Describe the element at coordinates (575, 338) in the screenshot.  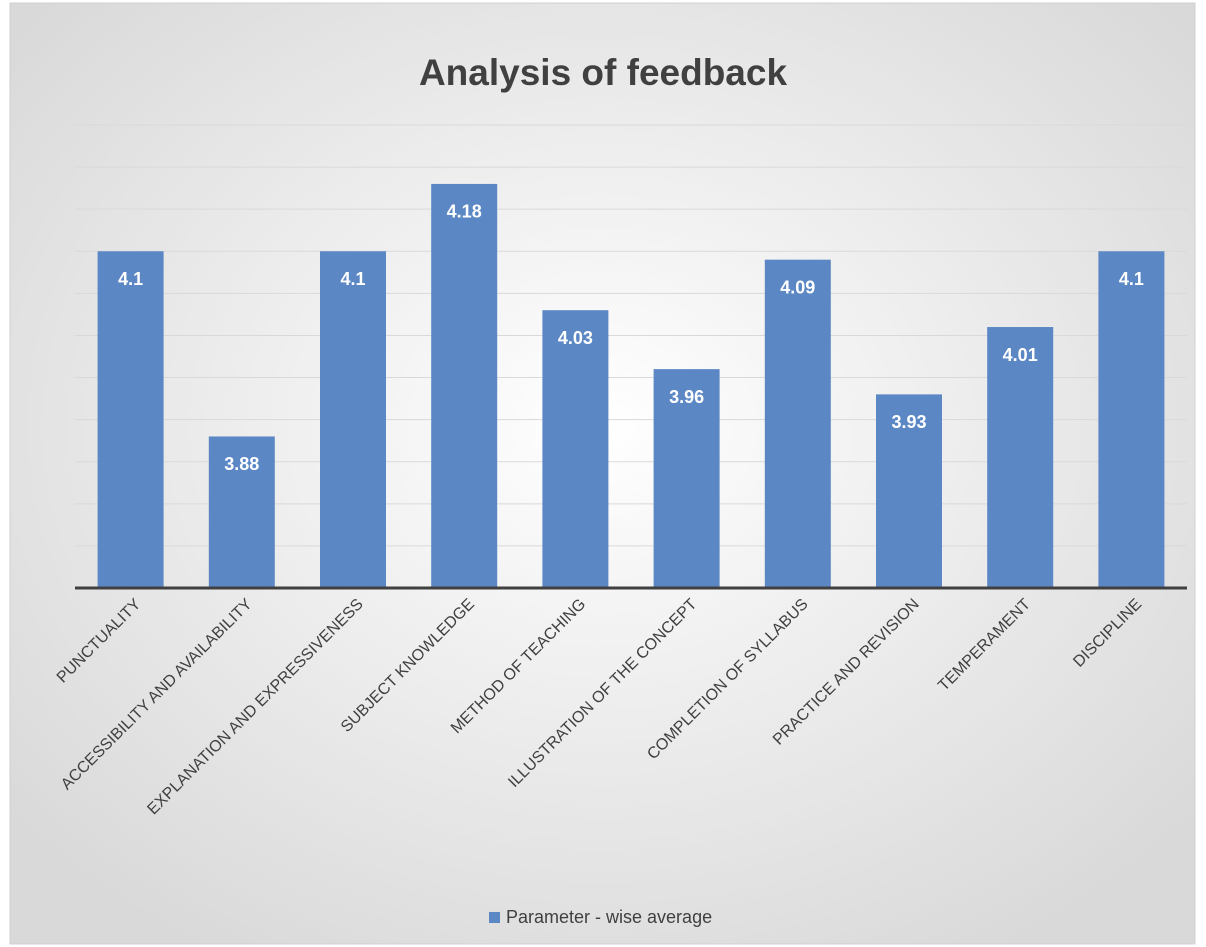
I see `data-label: 4.03` at that location.